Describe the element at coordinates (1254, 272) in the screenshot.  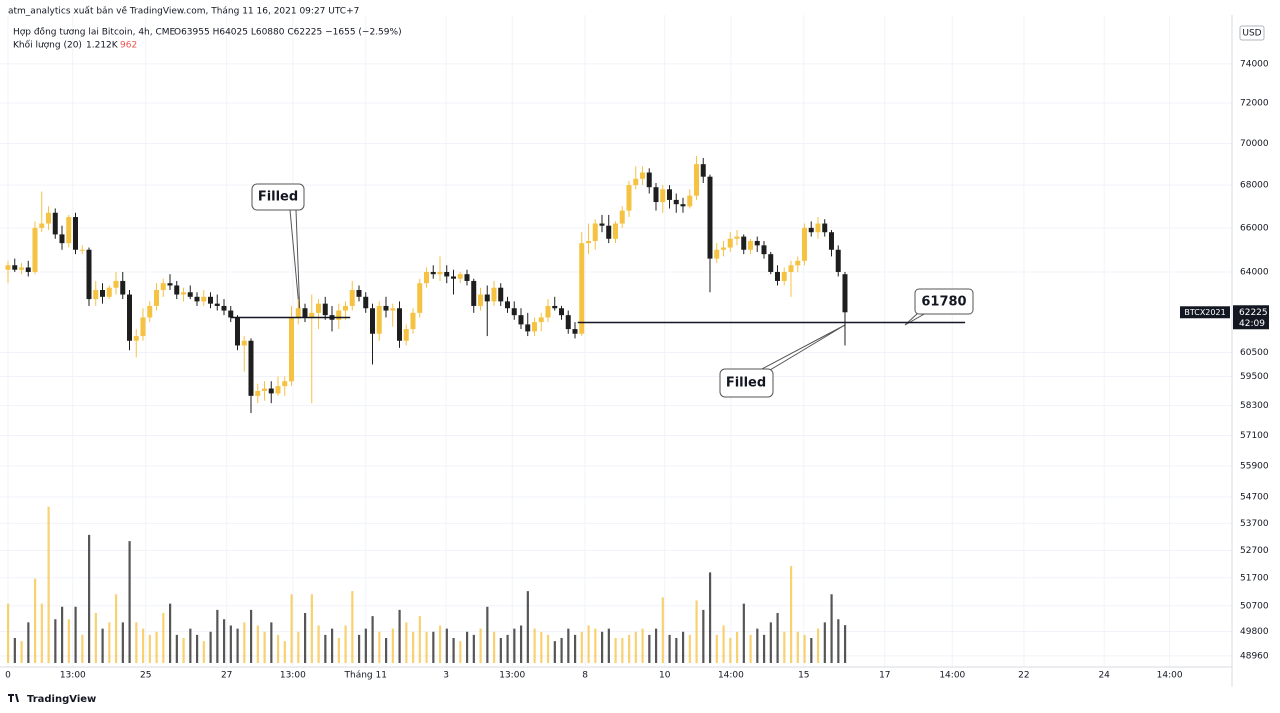
I see `y-tick-label: 64000` at that location.